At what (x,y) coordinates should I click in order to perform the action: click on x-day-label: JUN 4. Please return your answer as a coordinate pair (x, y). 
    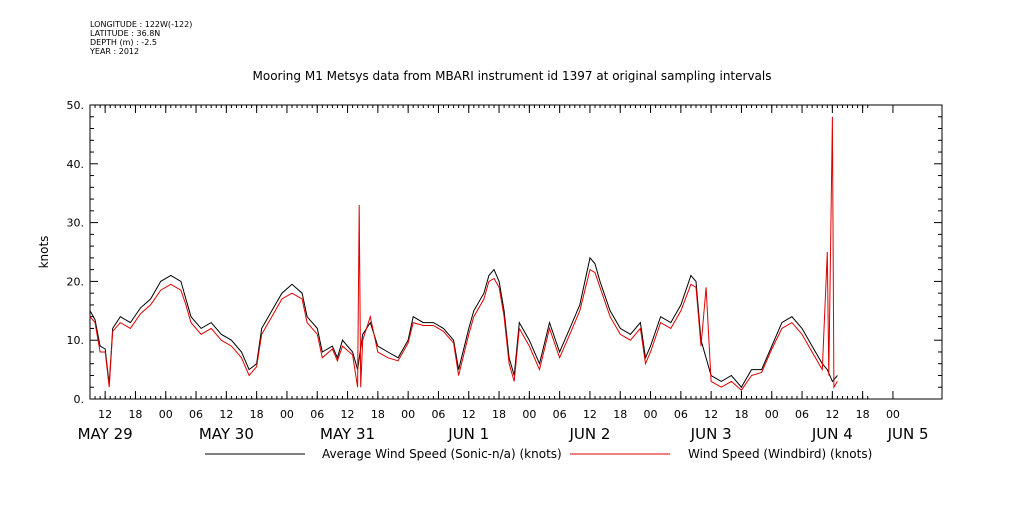
    Looking at the image, I should click on (832, 434).